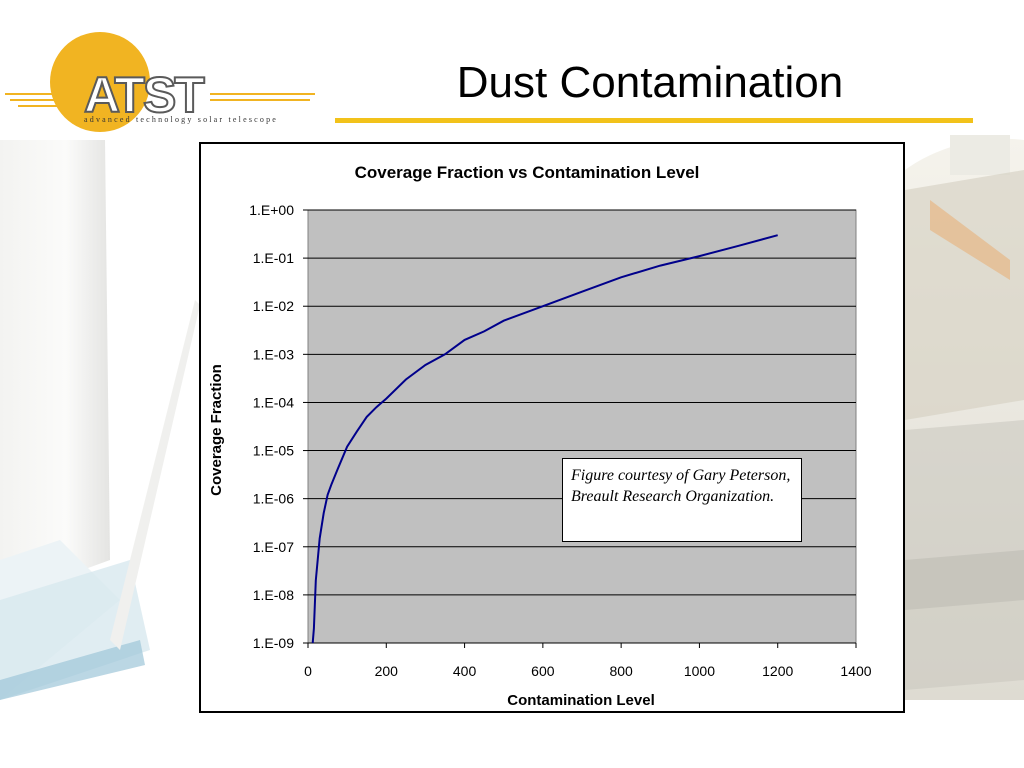 The width and height of the screenshot is (1024, 768). I want to click on chart-title: Coverage Fraction vs Contamination Level, so click(527, 172).